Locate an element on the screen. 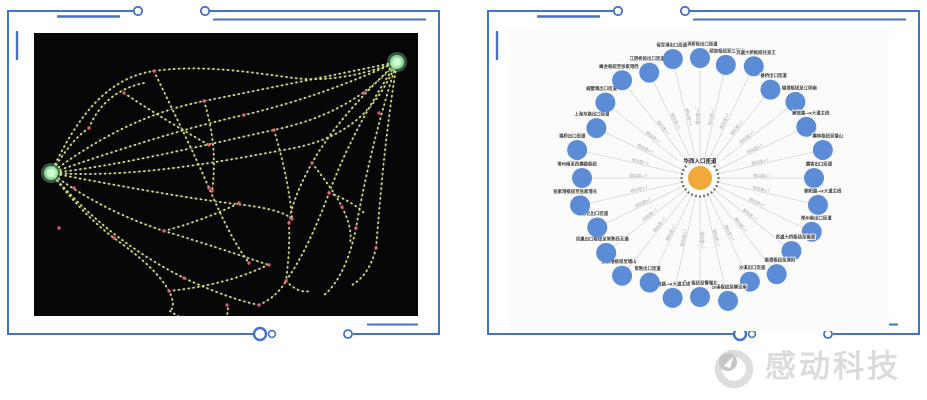 This screenshot has width=927, height=400. svg-text: 硕放枢纽至江阴南 is located at coordinates (727, 50).